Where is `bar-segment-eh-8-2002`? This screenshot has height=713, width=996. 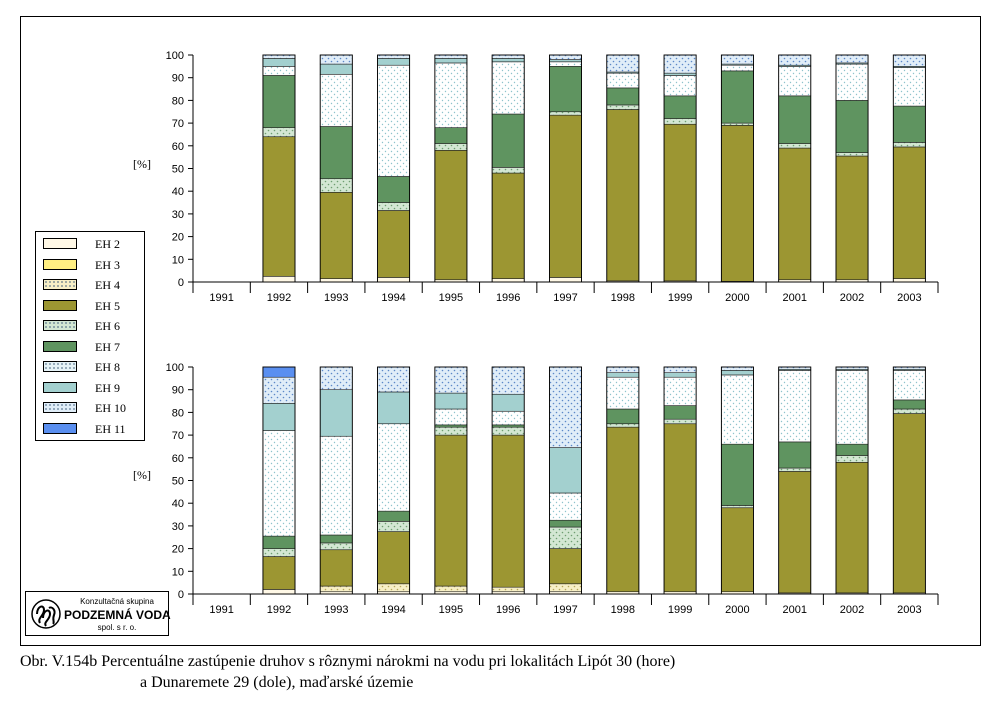
bar-segment-eh-8-2002 is located at coordinates (852, 407).